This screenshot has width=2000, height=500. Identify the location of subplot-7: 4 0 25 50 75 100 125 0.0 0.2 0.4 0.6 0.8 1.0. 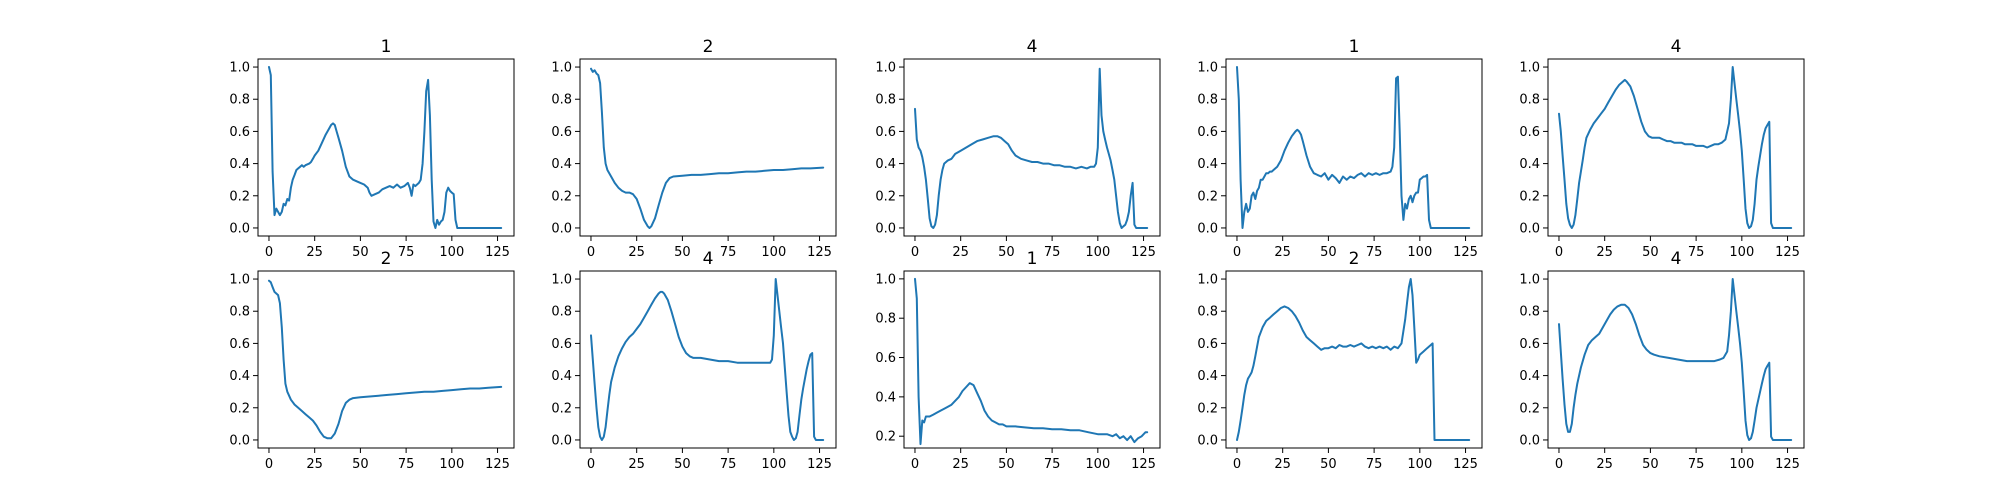
(694, 360).